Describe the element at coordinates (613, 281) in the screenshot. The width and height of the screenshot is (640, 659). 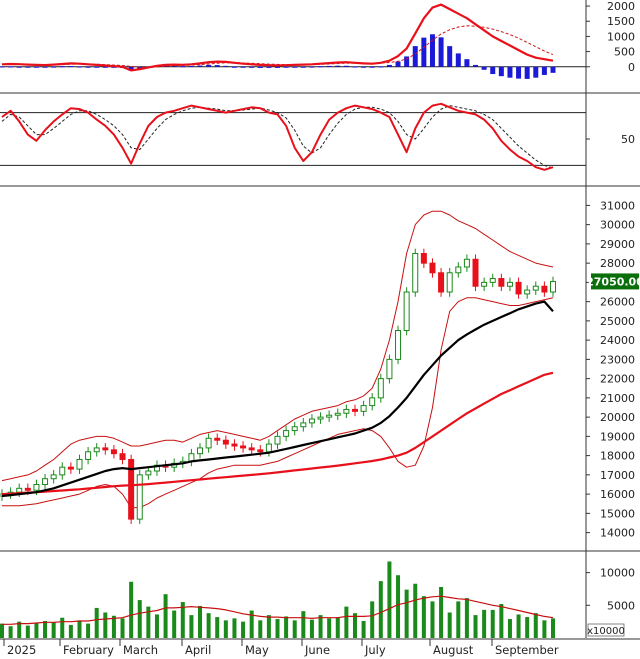
I see `last-price-label: 27050.00` at that location.